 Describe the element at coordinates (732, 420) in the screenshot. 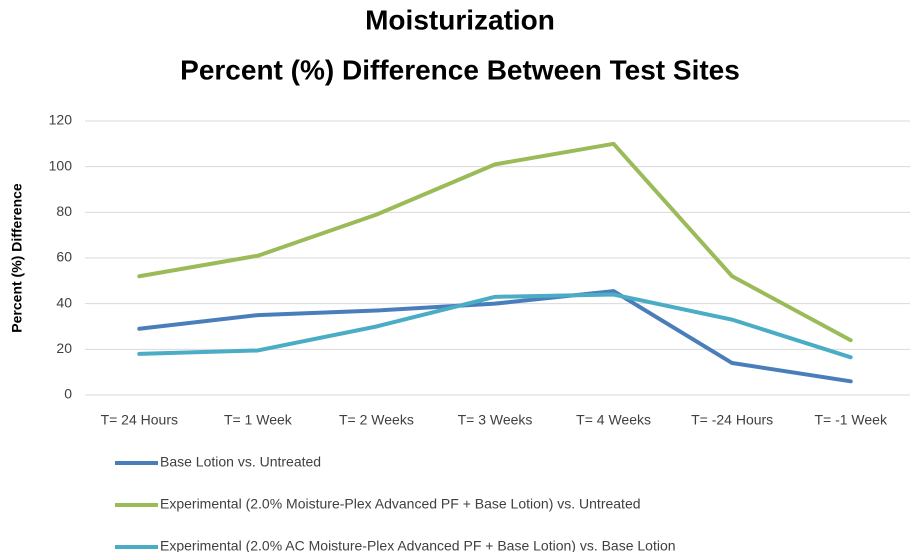

I see `x-tick-label: T= -24 Hours` at that location.